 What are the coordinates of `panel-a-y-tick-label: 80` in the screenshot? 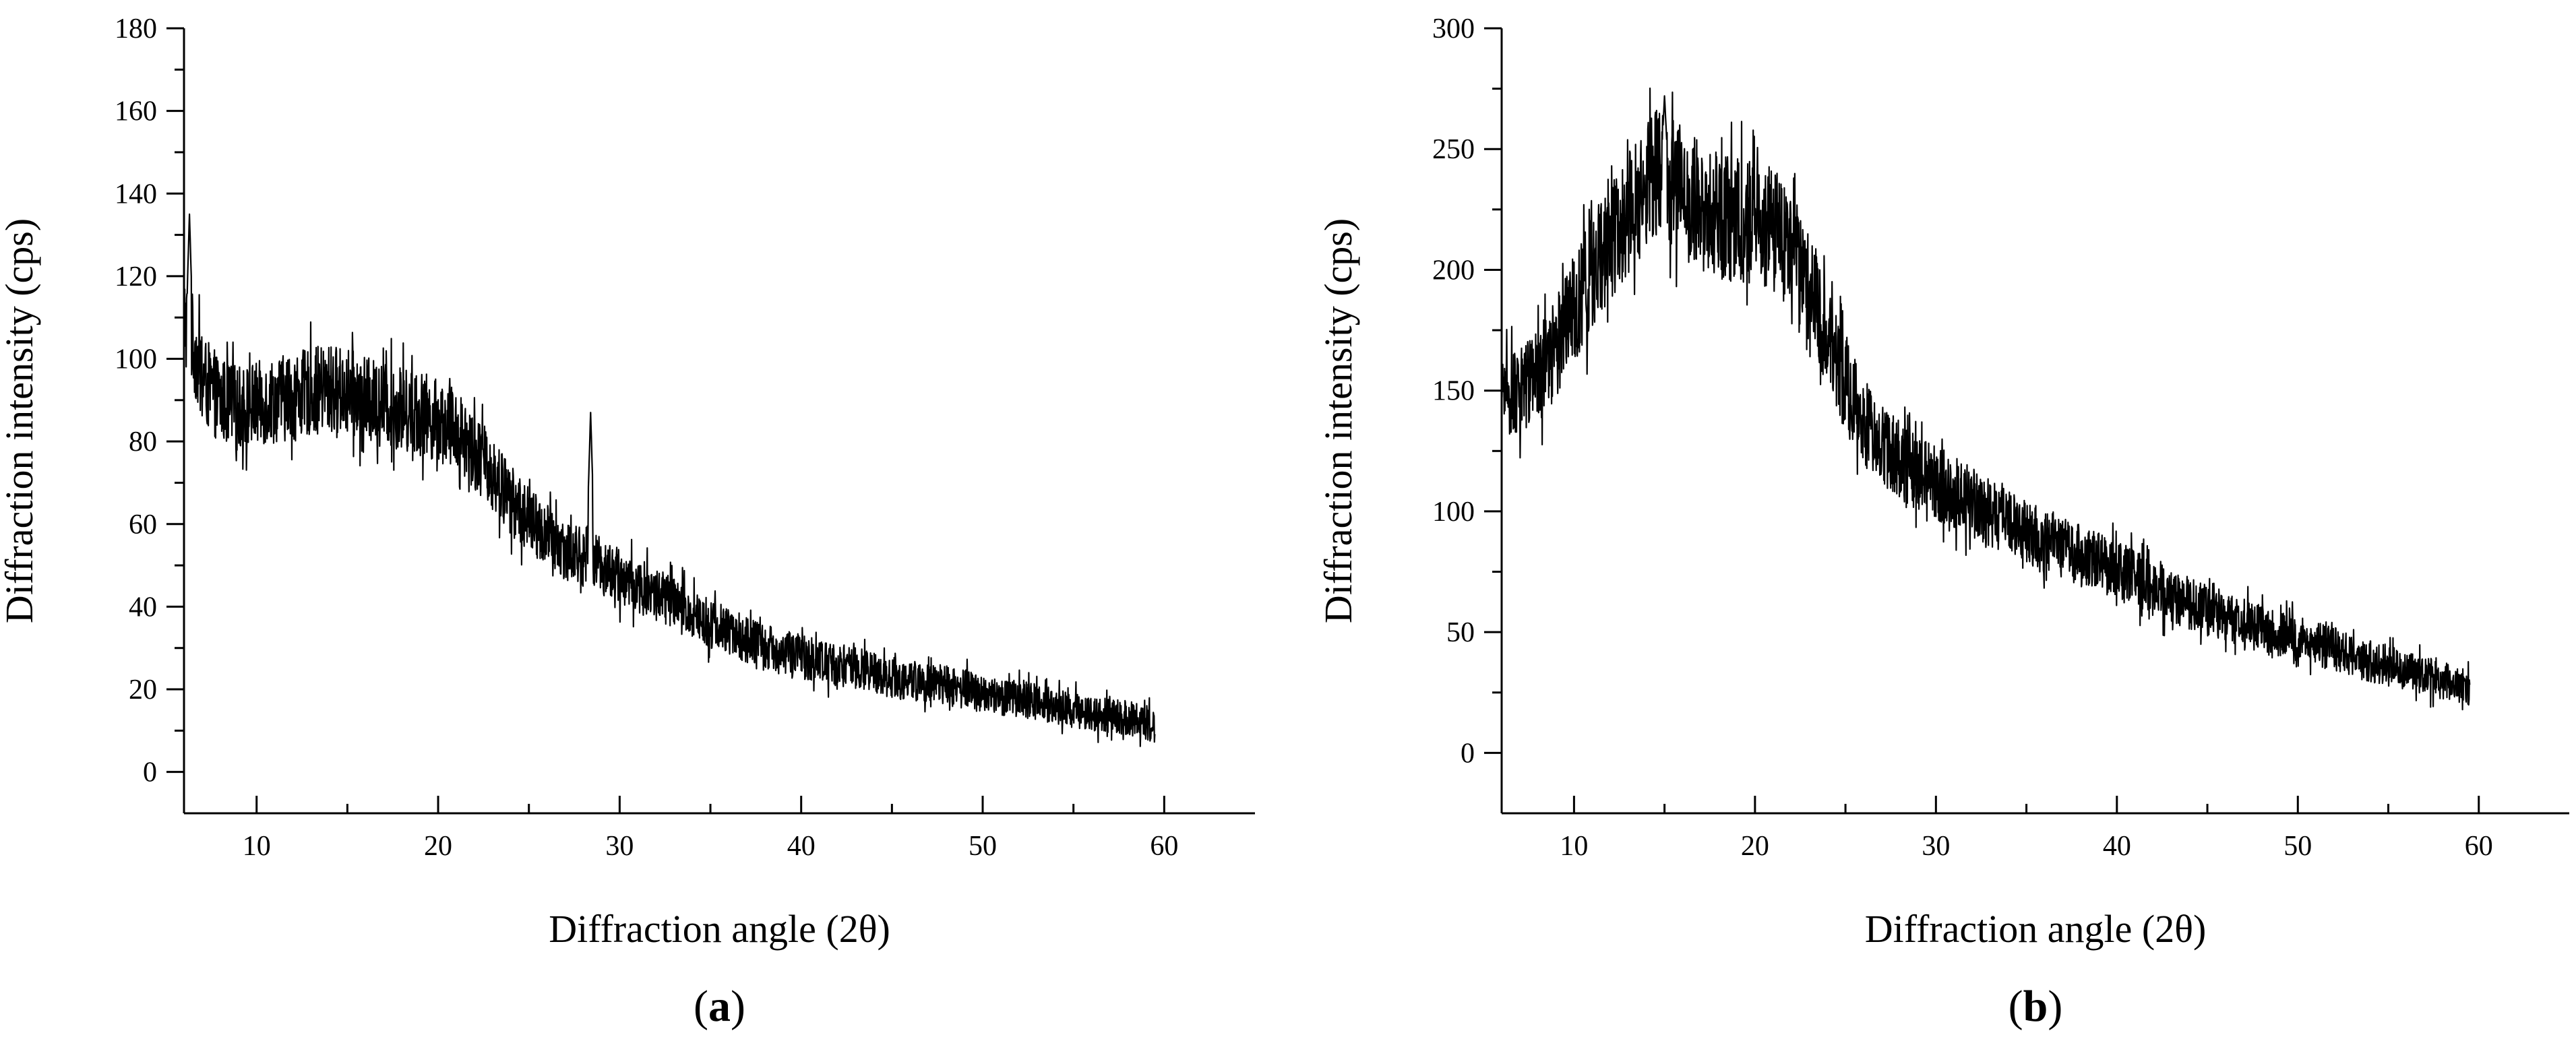 It's located at (143, 442).